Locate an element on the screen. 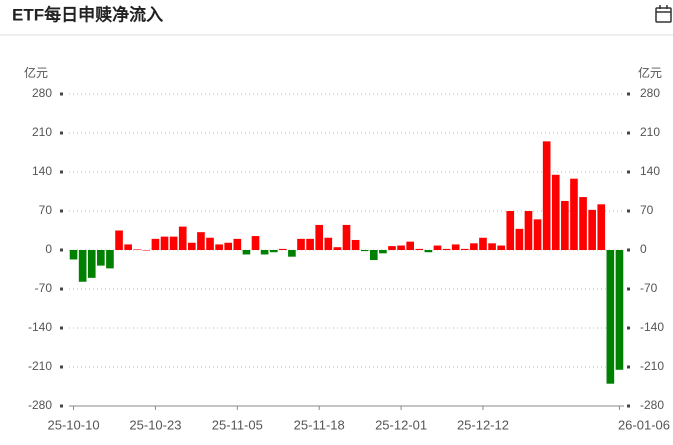  y-tick-label-right: 140 is located at coordinates (650, 171).